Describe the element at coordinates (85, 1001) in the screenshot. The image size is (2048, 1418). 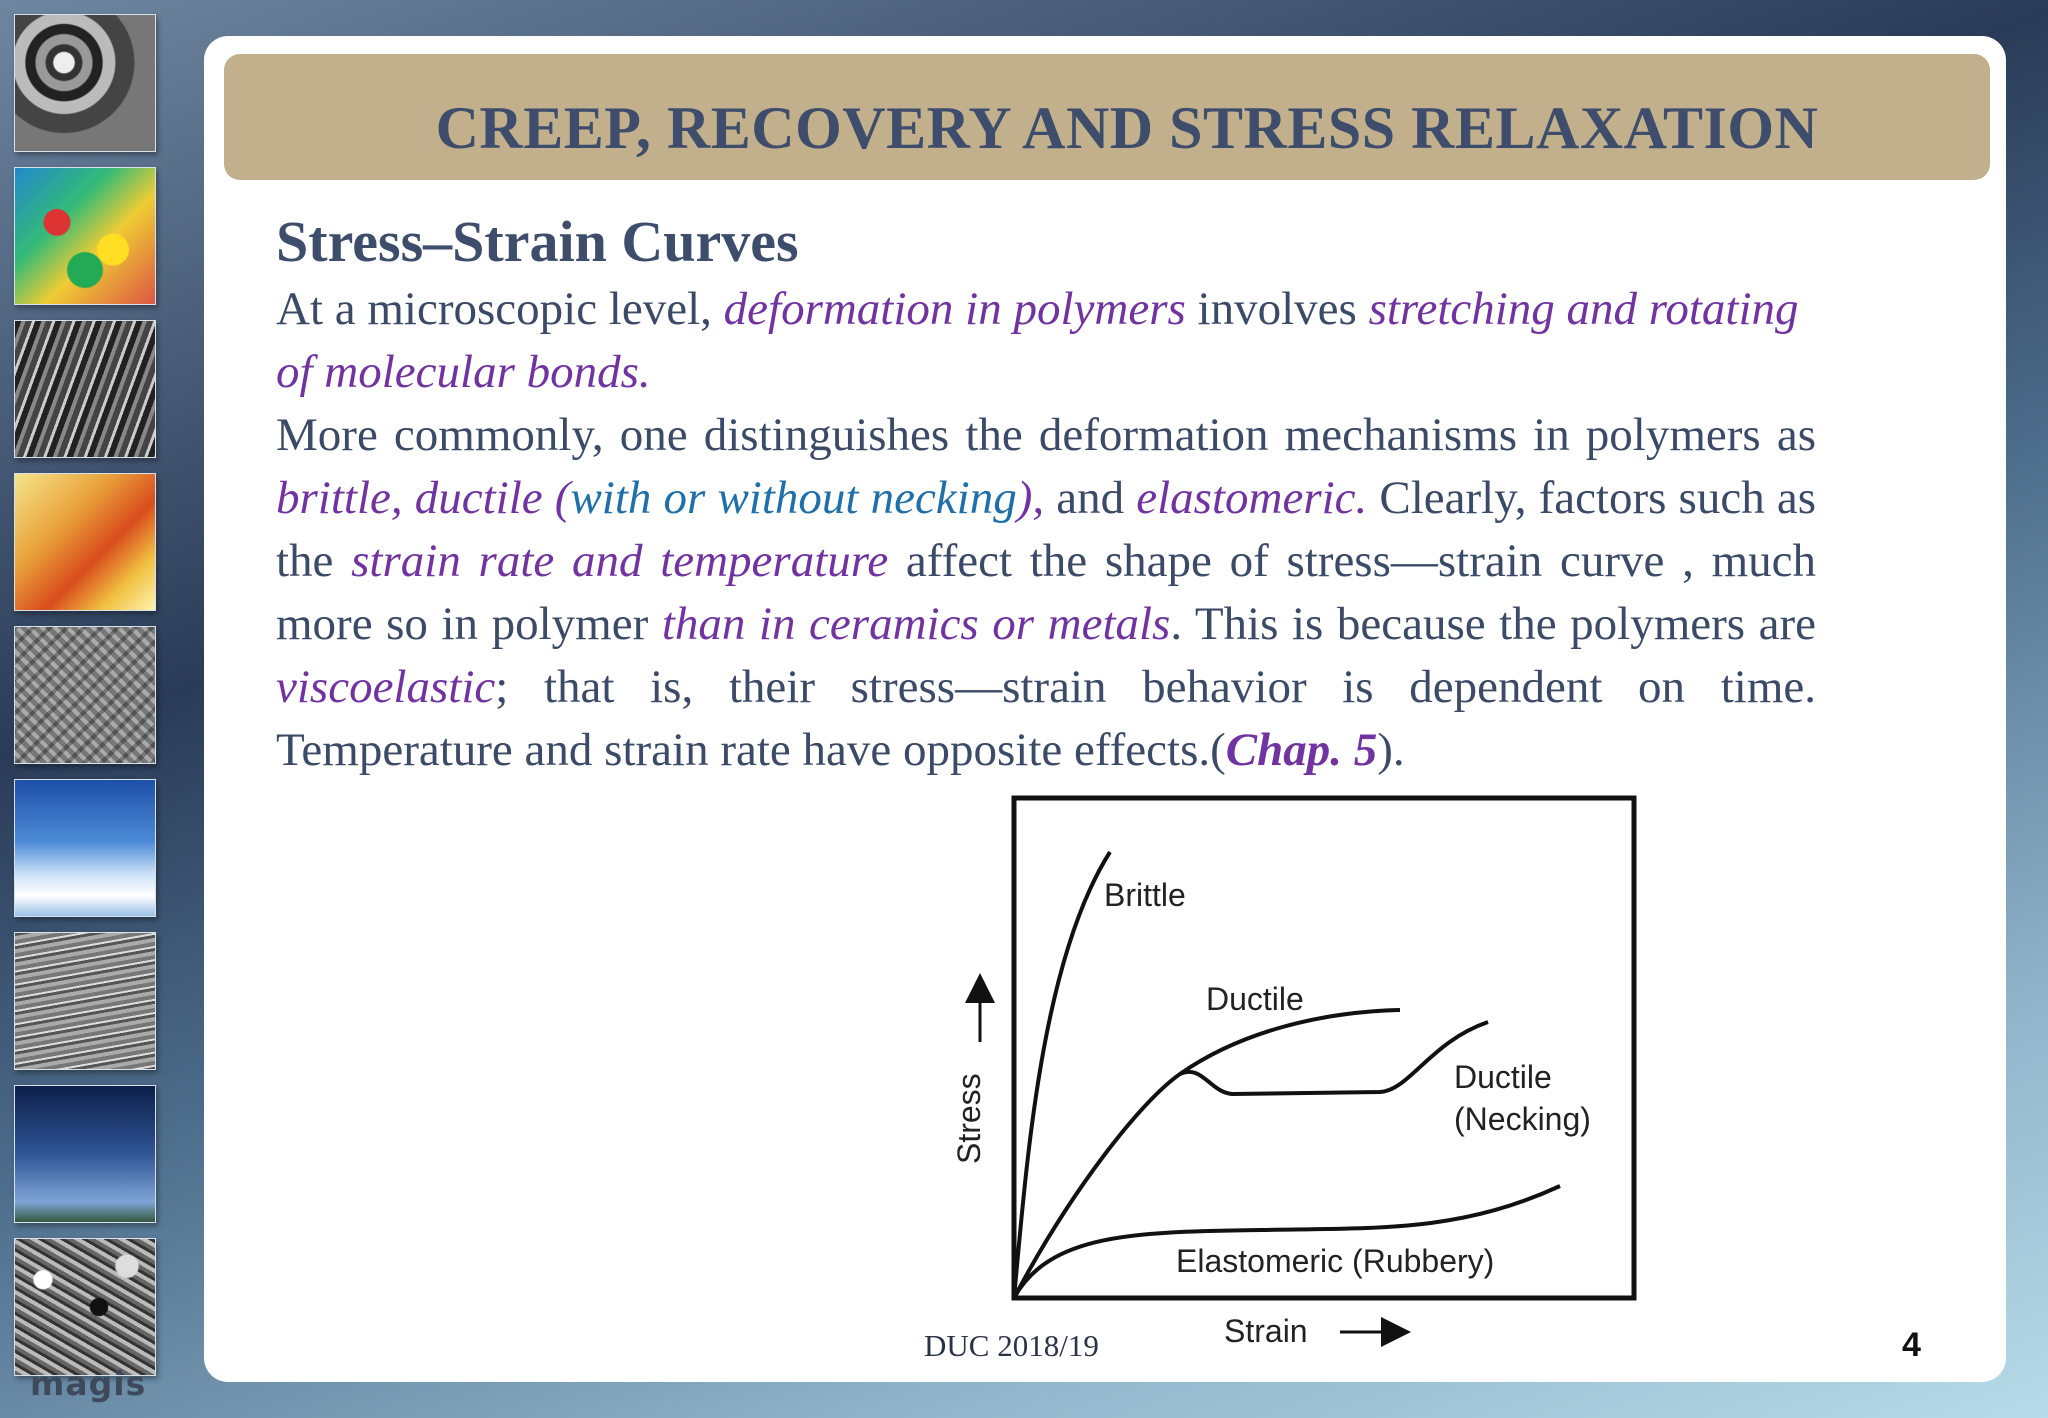
I see `grain-icon` at that location.